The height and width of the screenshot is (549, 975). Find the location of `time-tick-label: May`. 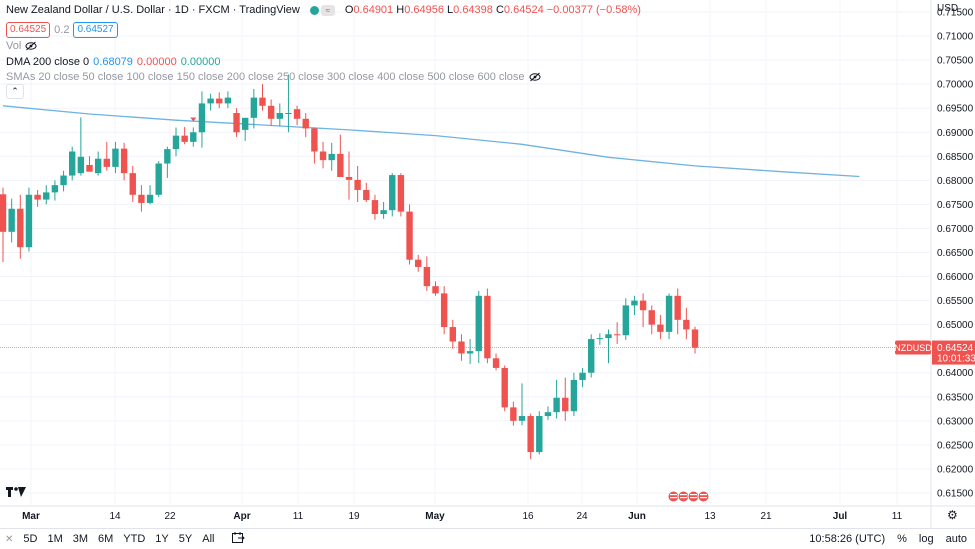

time-tick-label: May is located at coordinates (435, 516).